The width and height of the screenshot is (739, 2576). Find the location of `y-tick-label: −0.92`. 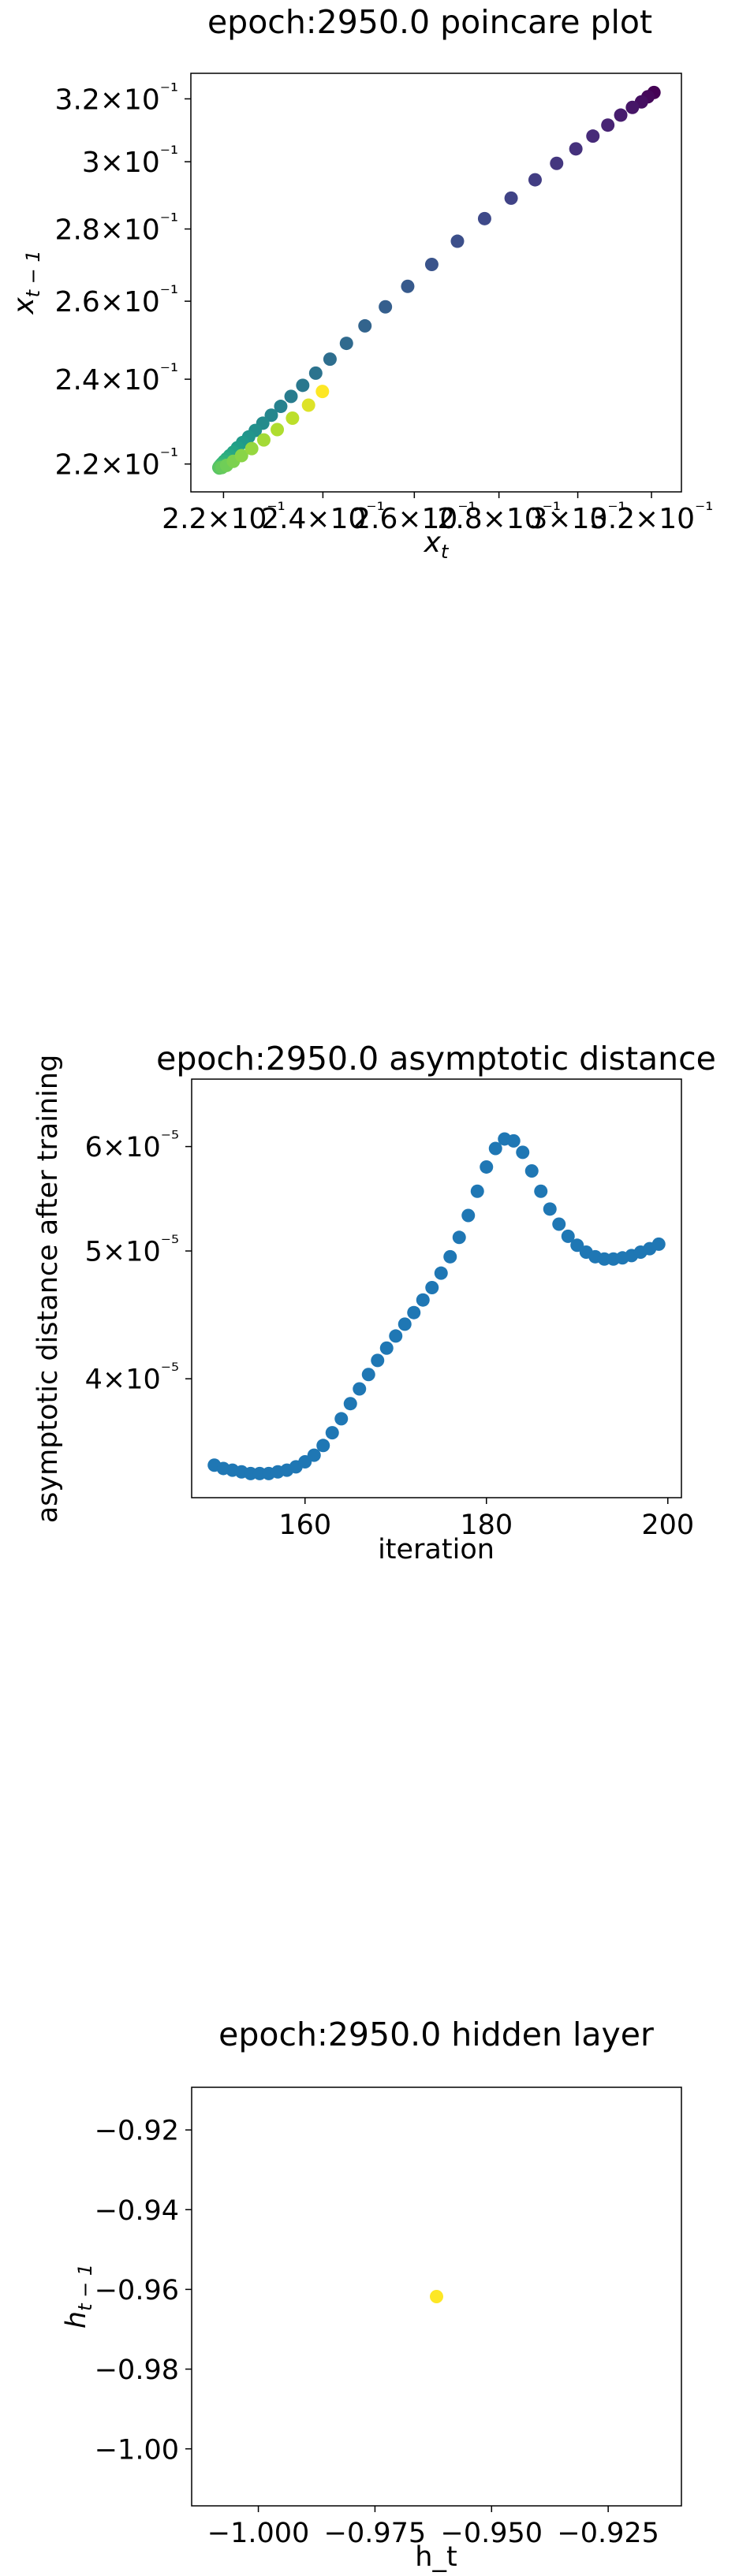

y-tick-label: −0.92 is located at coordinates (137, 2131).